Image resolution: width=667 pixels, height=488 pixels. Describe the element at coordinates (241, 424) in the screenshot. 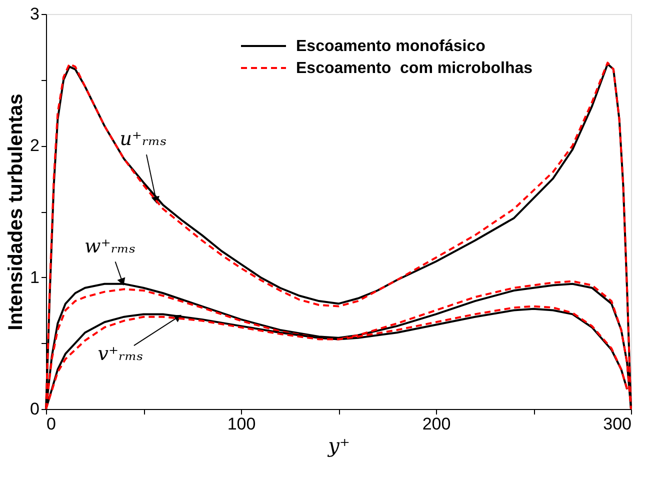

I see `x-tick-label: 100` at that location.